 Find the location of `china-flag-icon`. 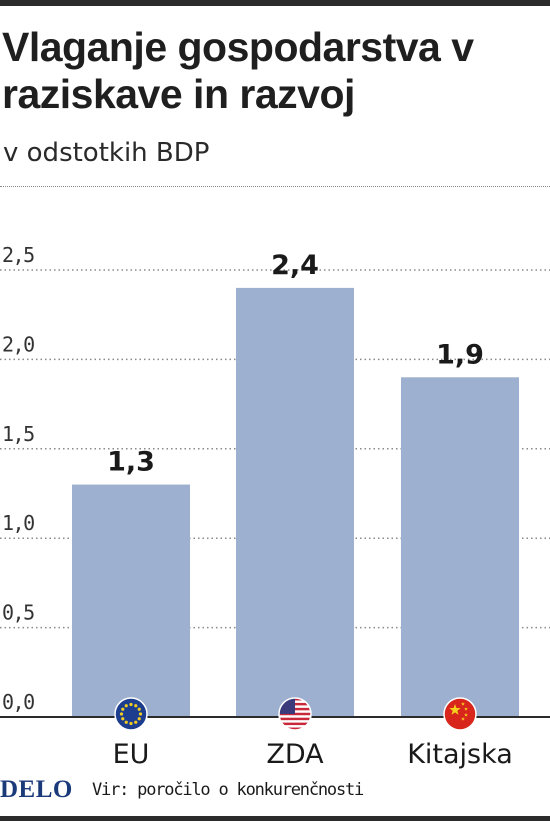

china-flag-icon is located at coordinates (460, 714).